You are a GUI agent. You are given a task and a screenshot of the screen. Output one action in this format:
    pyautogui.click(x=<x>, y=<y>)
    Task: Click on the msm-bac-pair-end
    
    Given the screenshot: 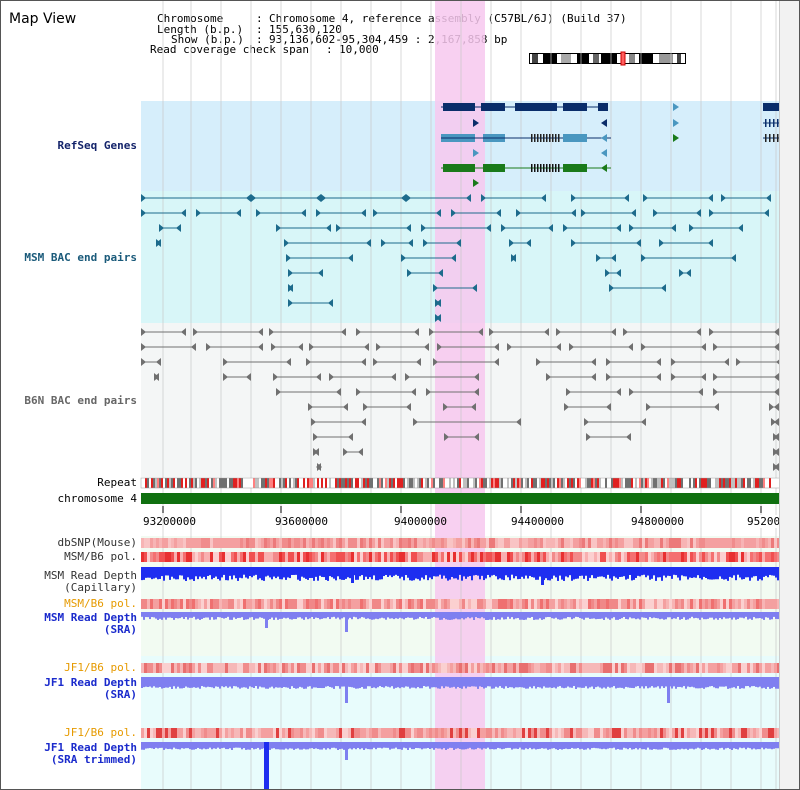 What is the action you would take?
    pyautogui.click(x=611, y=288)
    